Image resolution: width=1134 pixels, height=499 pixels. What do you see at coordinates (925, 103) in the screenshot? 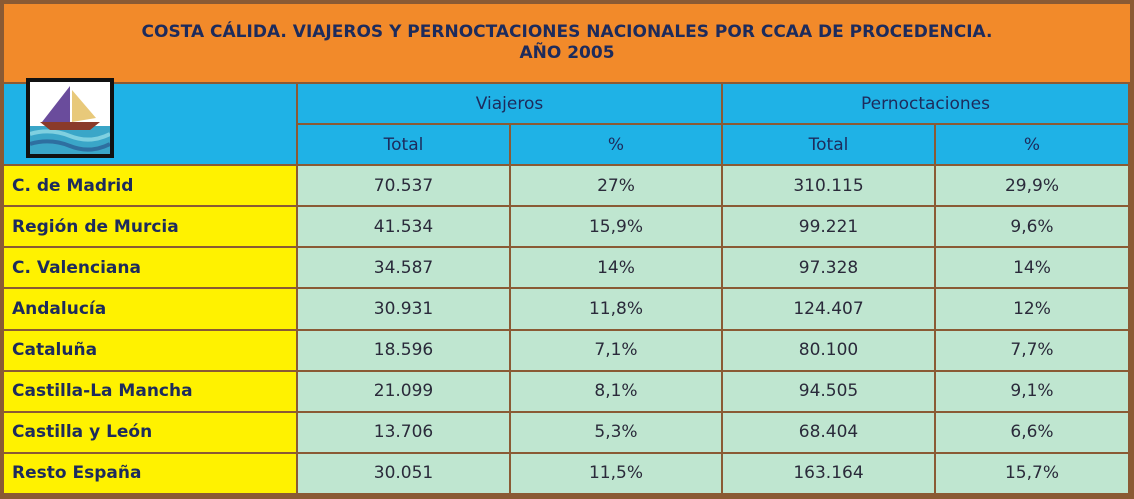
I see `group-header: Pernoctaciones` at bounding box center [925, 103].